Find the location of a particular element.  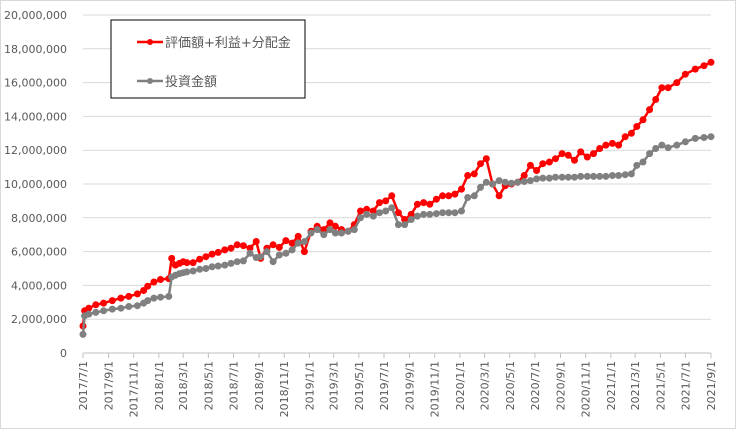

y-tick-label: 10,000,000 is located at coordinates (35, 184).